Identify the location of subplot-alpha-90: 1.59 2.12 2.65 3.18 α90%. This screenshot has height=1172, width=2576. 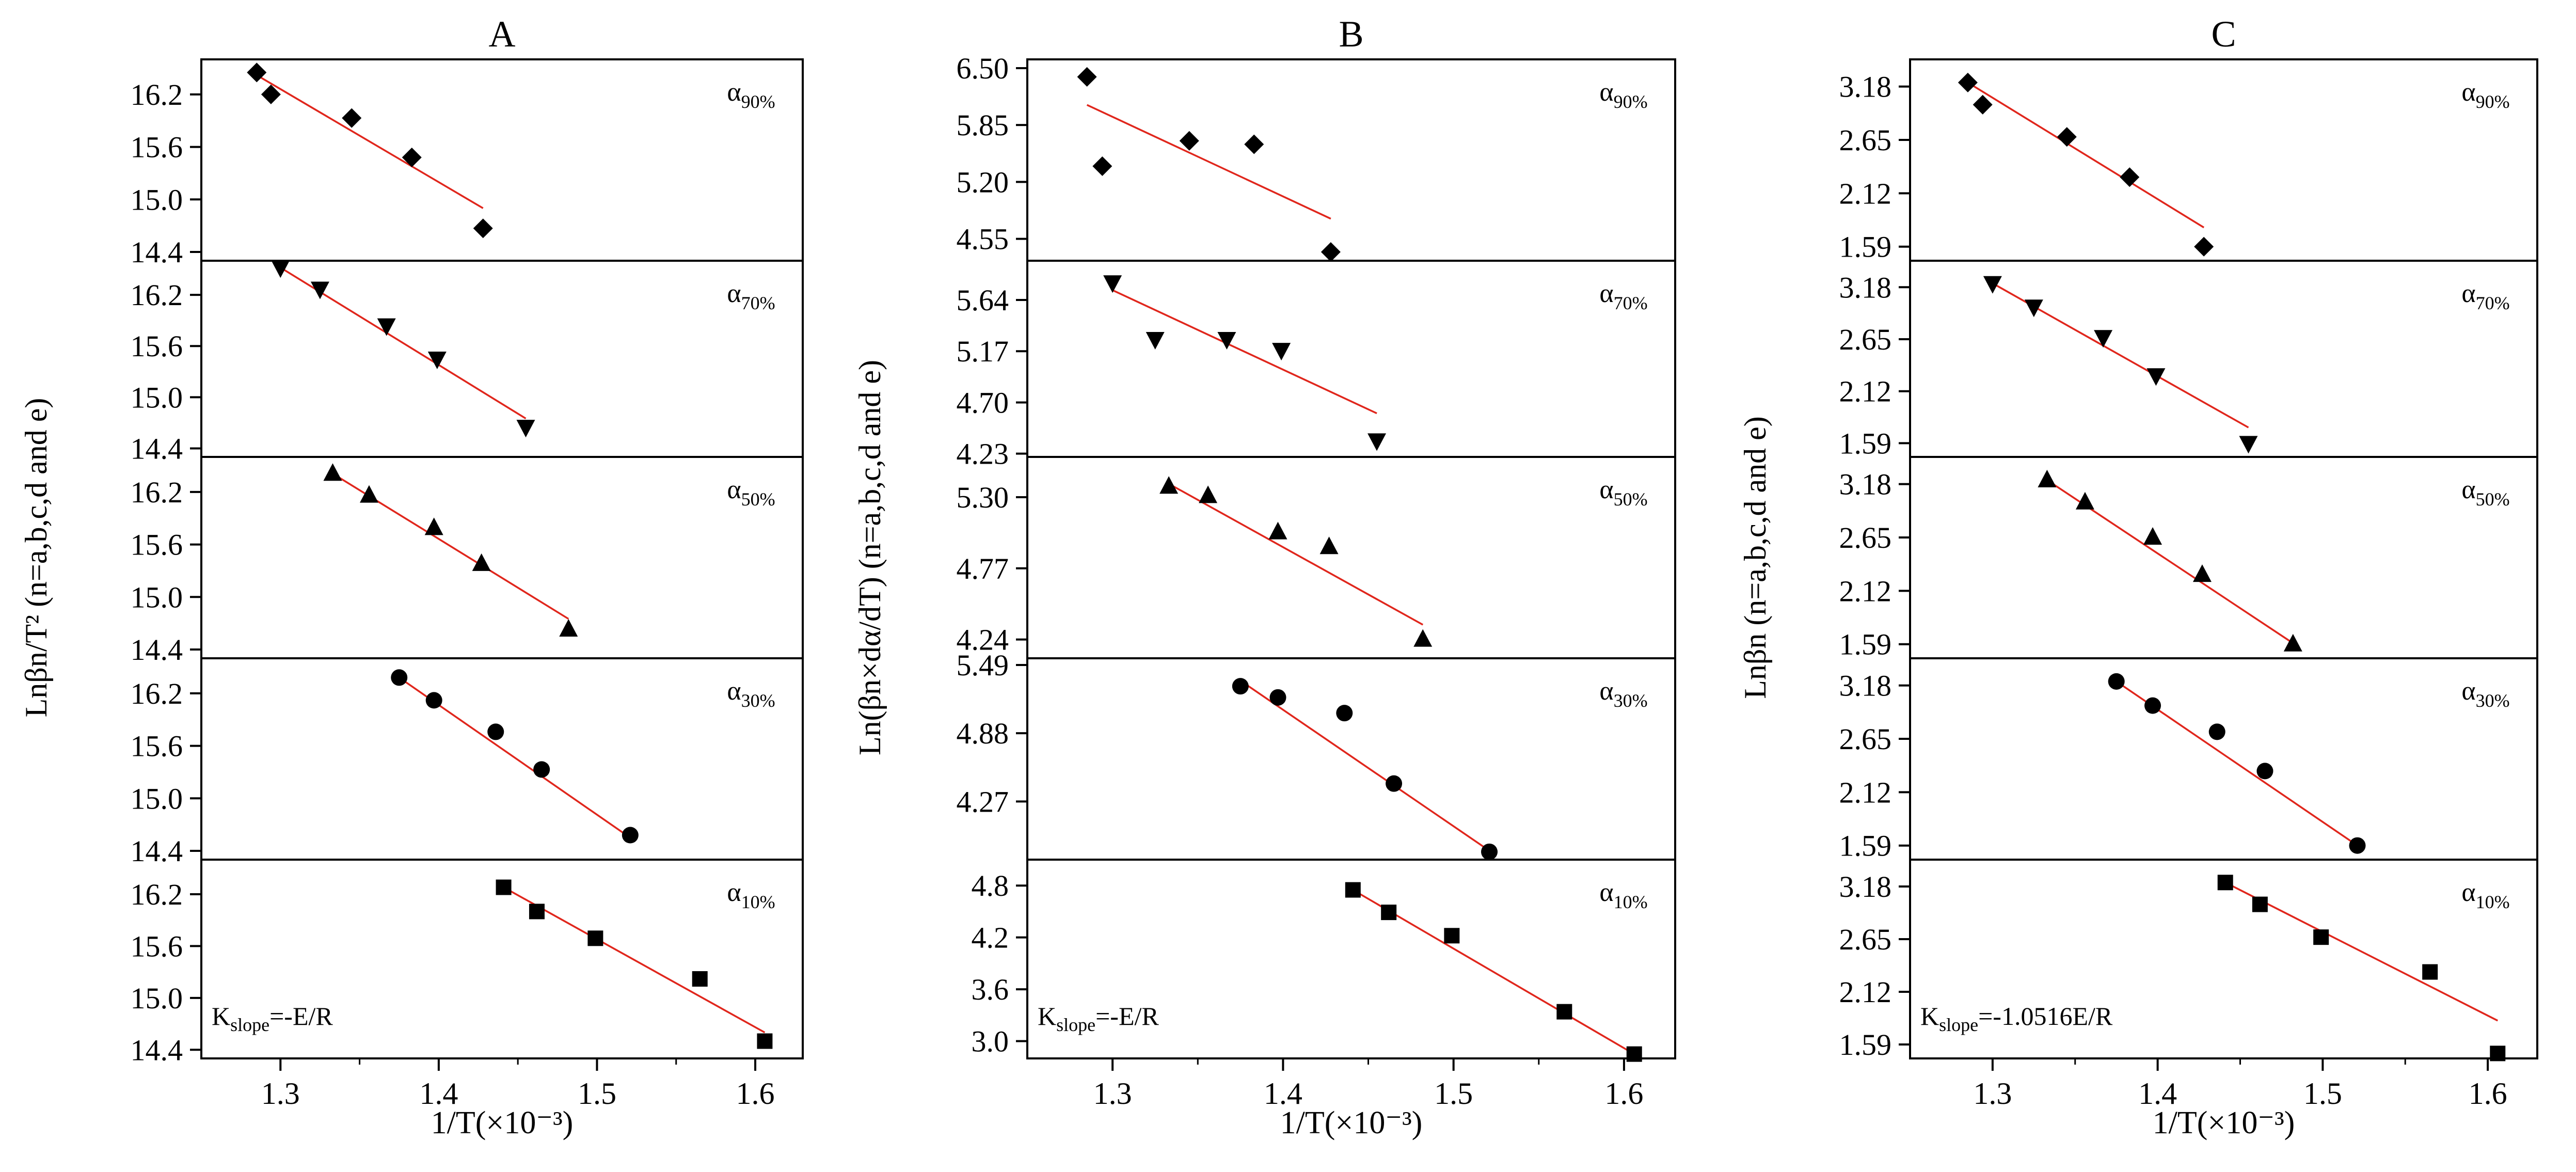
(2174, 167).